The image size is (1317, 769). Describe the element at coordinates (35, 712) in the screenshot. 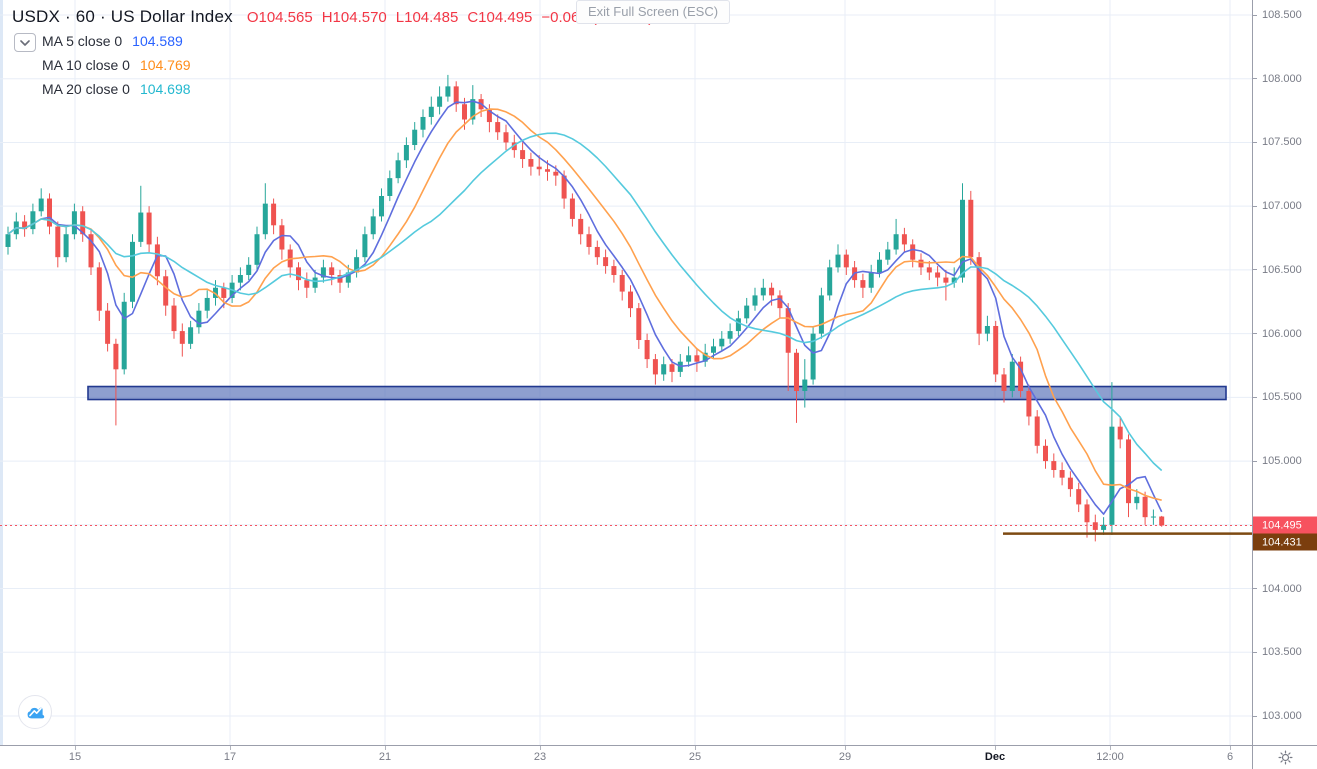

I see `tradingview-logo-button` at that location.